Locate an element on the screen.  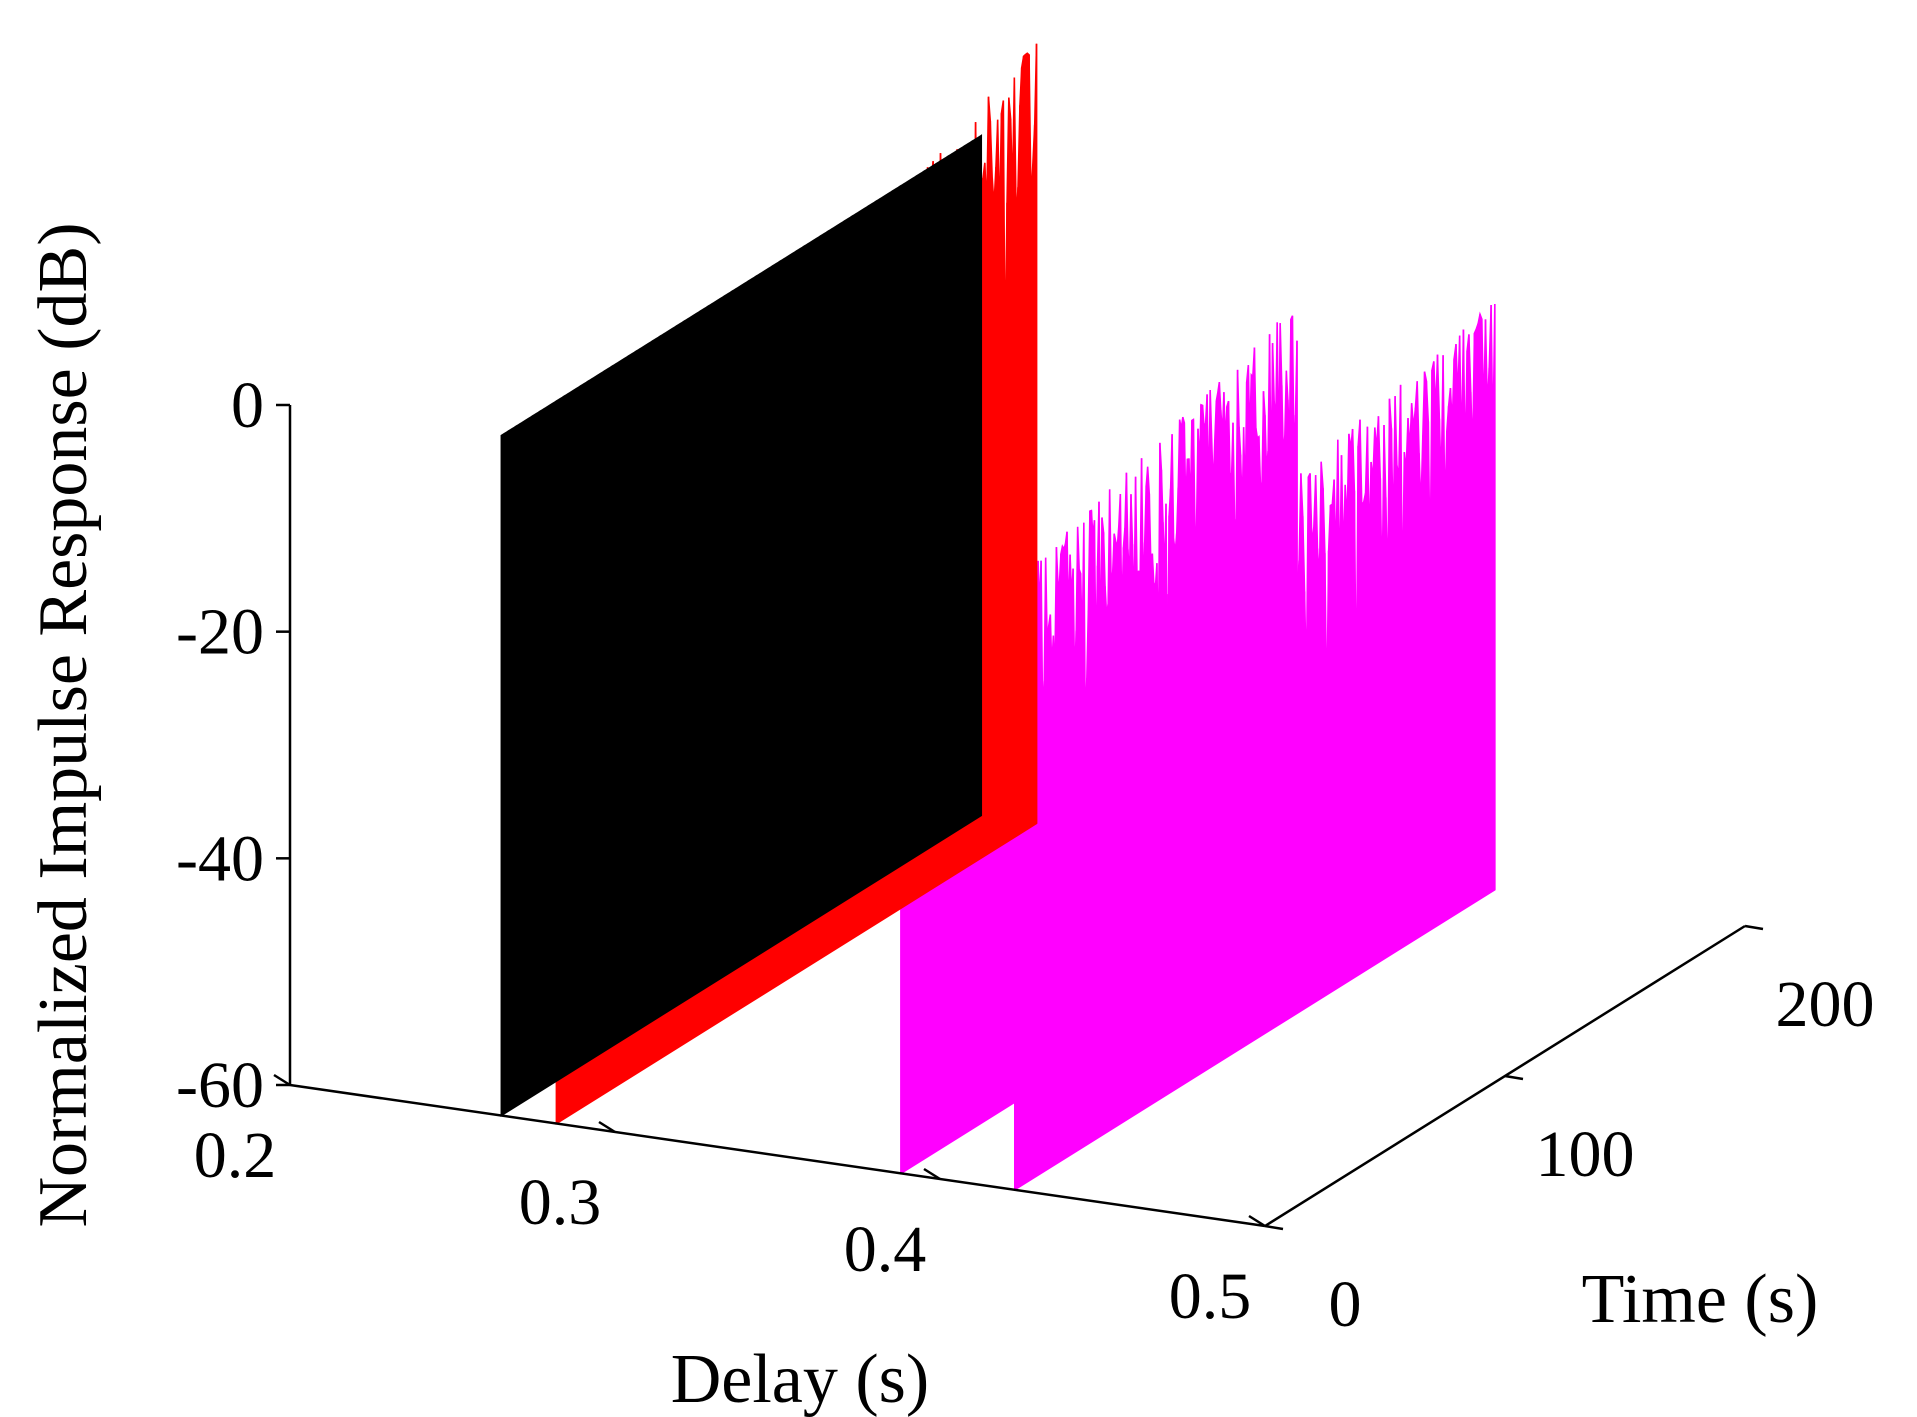
y-tick-label: 0 is located at coordinates (1345, 1304).